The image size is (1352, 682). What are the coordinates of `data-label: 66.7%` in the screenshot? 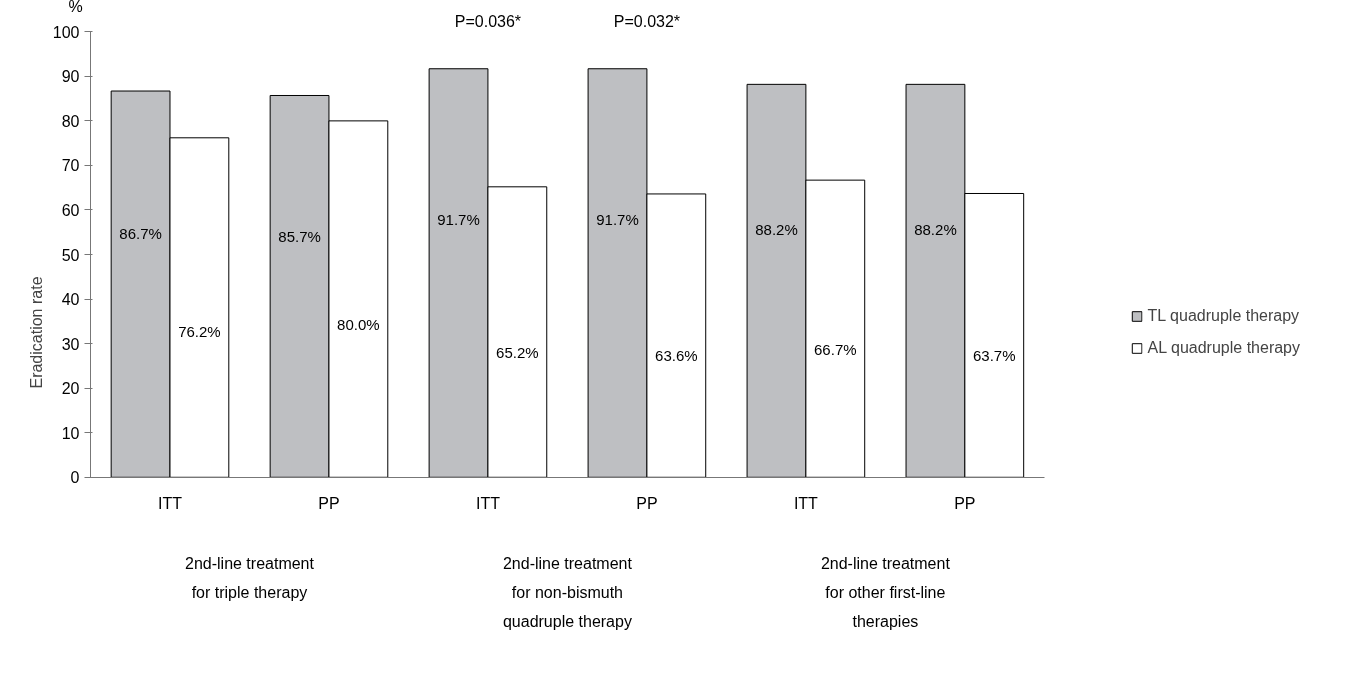 It's located at (835, 350).